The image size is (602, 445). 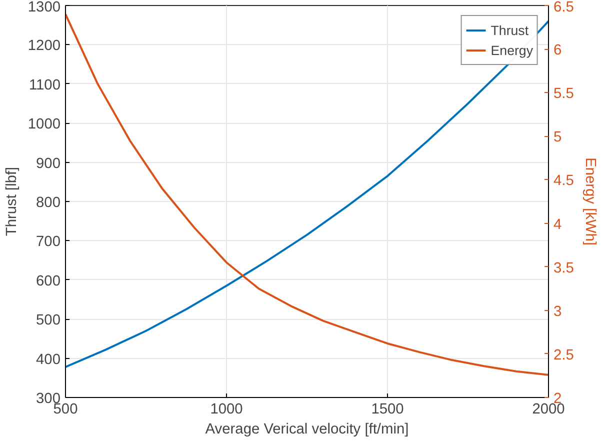 What do you see at coordinates (307, 430) in the screenshot?
I see `x-axis-title: Average Verical velocity [ft/min]` at bounding box center [307, 430].